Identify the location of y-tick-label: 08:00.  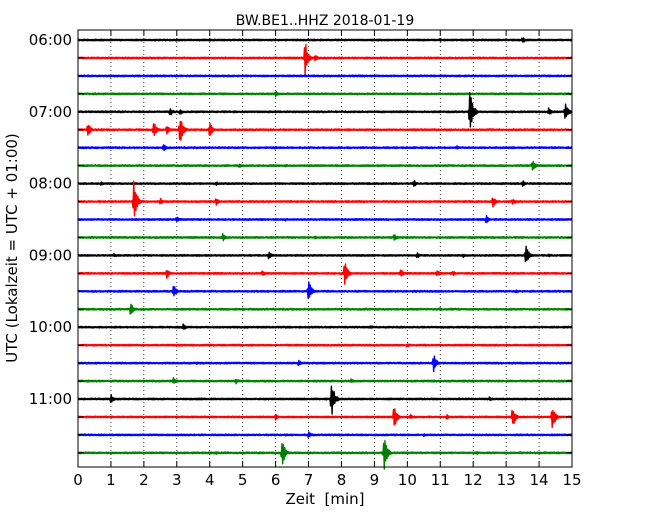
(50, 184).